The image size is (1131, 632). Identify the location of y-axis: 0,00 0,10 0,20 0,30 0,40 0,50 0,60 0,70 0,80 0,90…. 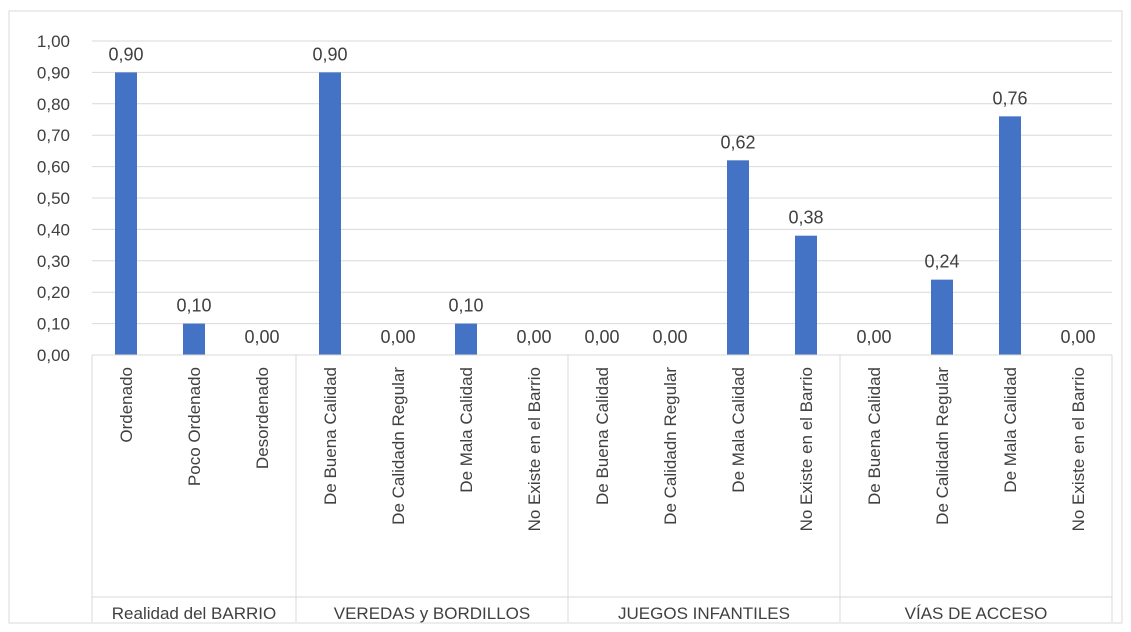
(53, 198).